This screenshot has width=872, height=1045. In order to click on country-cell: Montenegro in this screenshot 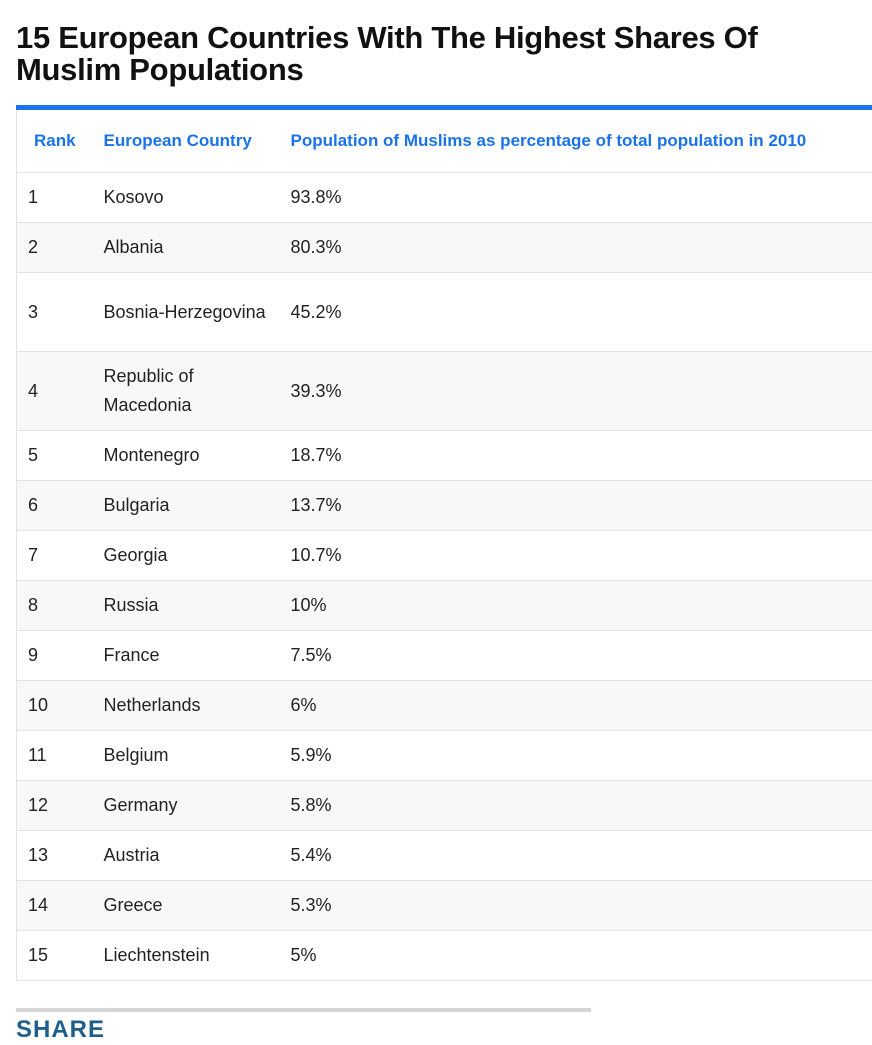, I will do `click(185, 456)`.